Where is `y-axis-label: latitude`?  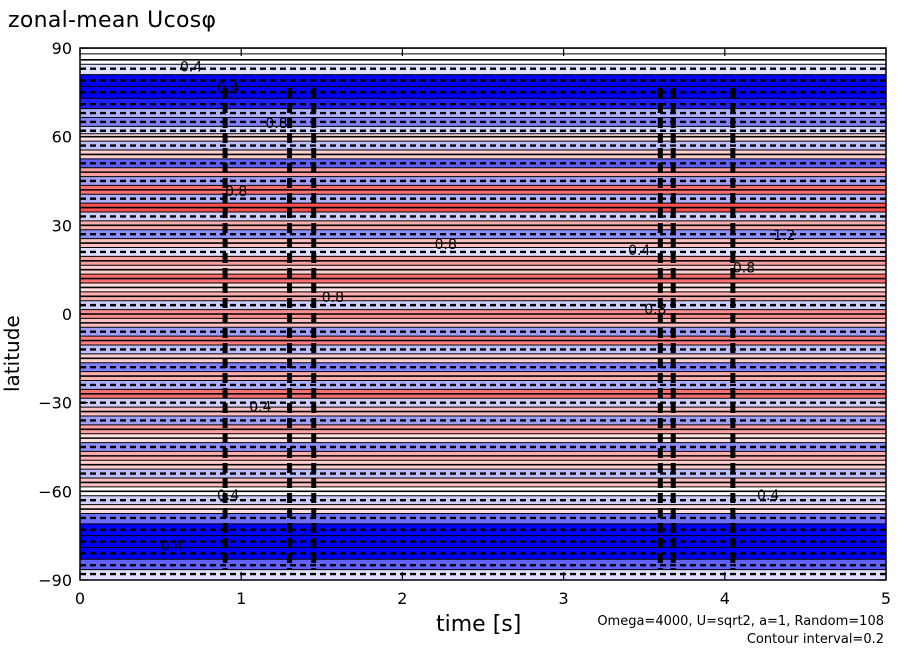 y-axis-label: latitude is located at coordinates (12, 353).